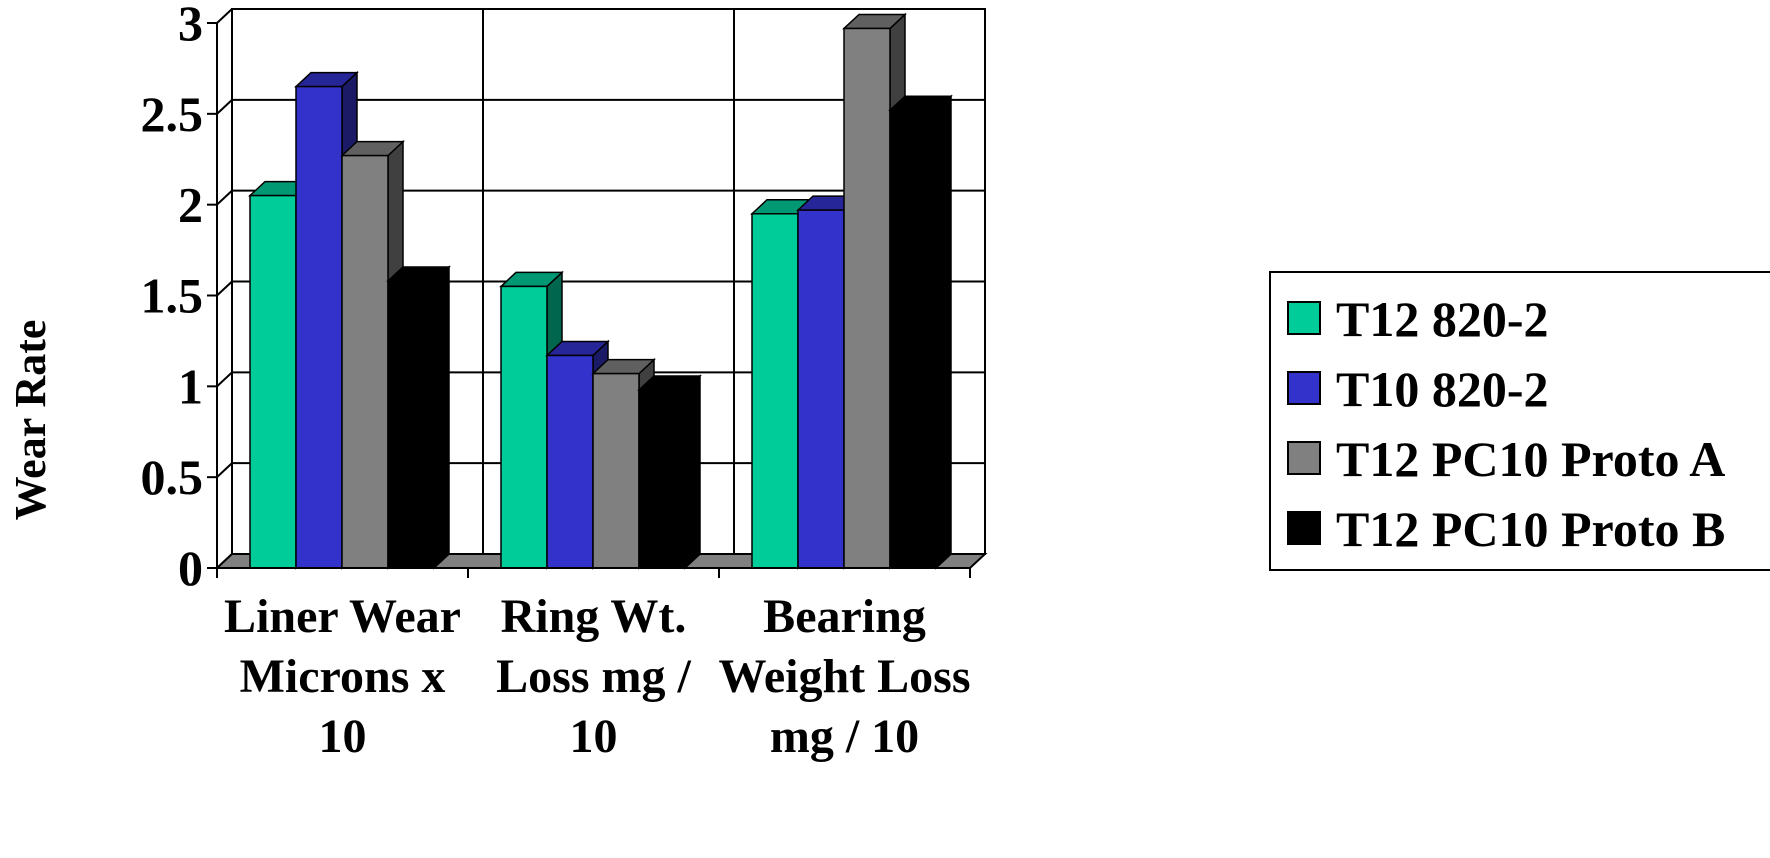  I want to click on legend-label: T12 PC10 Proto B, so click(1530, 529).